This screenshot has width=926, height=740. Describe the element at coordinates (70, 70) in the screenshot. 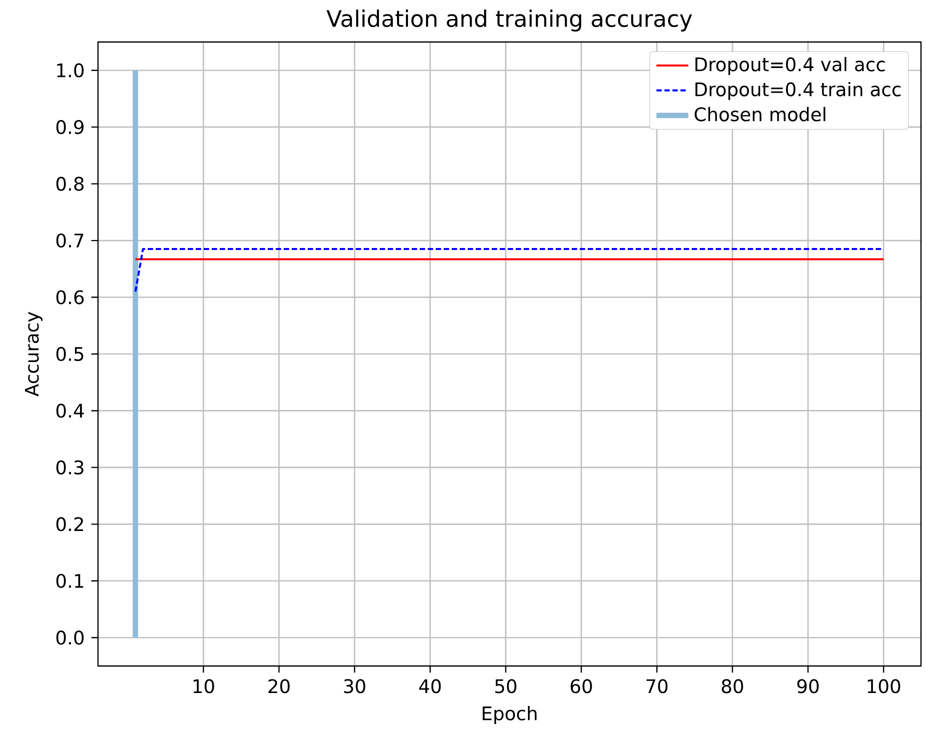

I see `y-tick-label: 1.0` at that location.